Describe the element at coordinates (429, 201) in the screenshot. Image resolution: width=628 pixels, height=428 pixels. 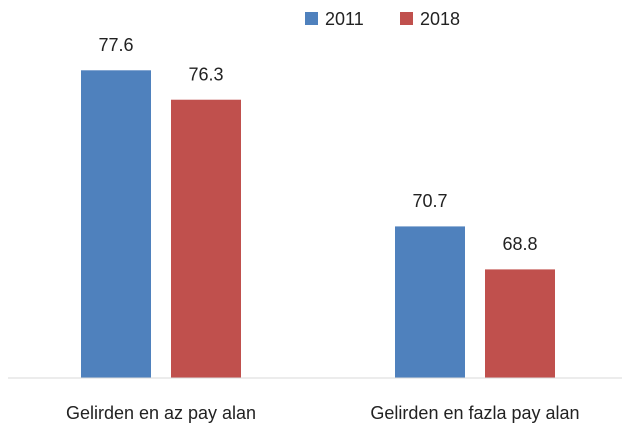
I see `value-label: 70.7` at that location.